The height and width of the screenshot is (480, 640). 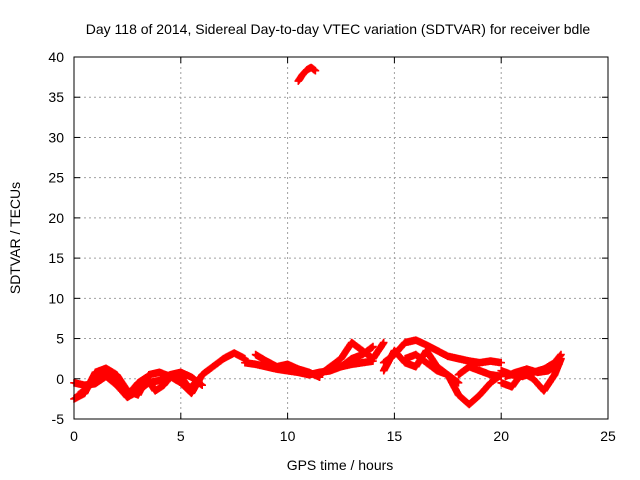 I want to click on y-tick-label: 30, so click(x=56, y=137).